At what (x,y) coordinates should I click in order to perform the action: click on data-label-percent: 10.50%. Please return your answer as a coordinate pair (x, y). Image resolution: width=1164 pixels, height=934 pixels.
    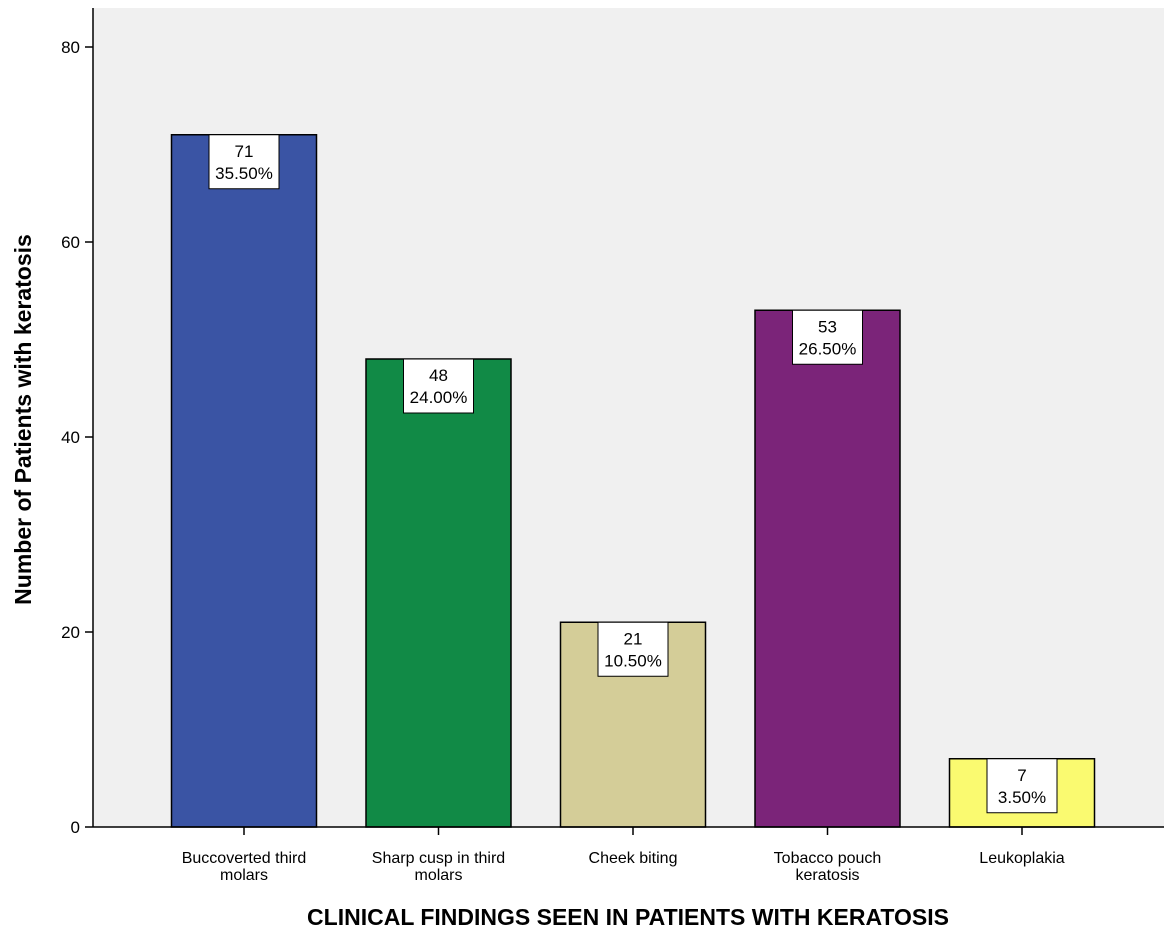
    Looking at the image, I should click on (633, 660).